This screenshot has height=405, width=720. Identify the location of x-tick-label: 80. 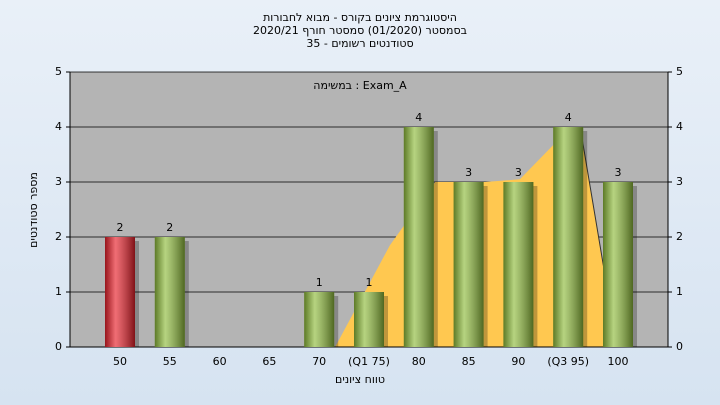
(419, 361).